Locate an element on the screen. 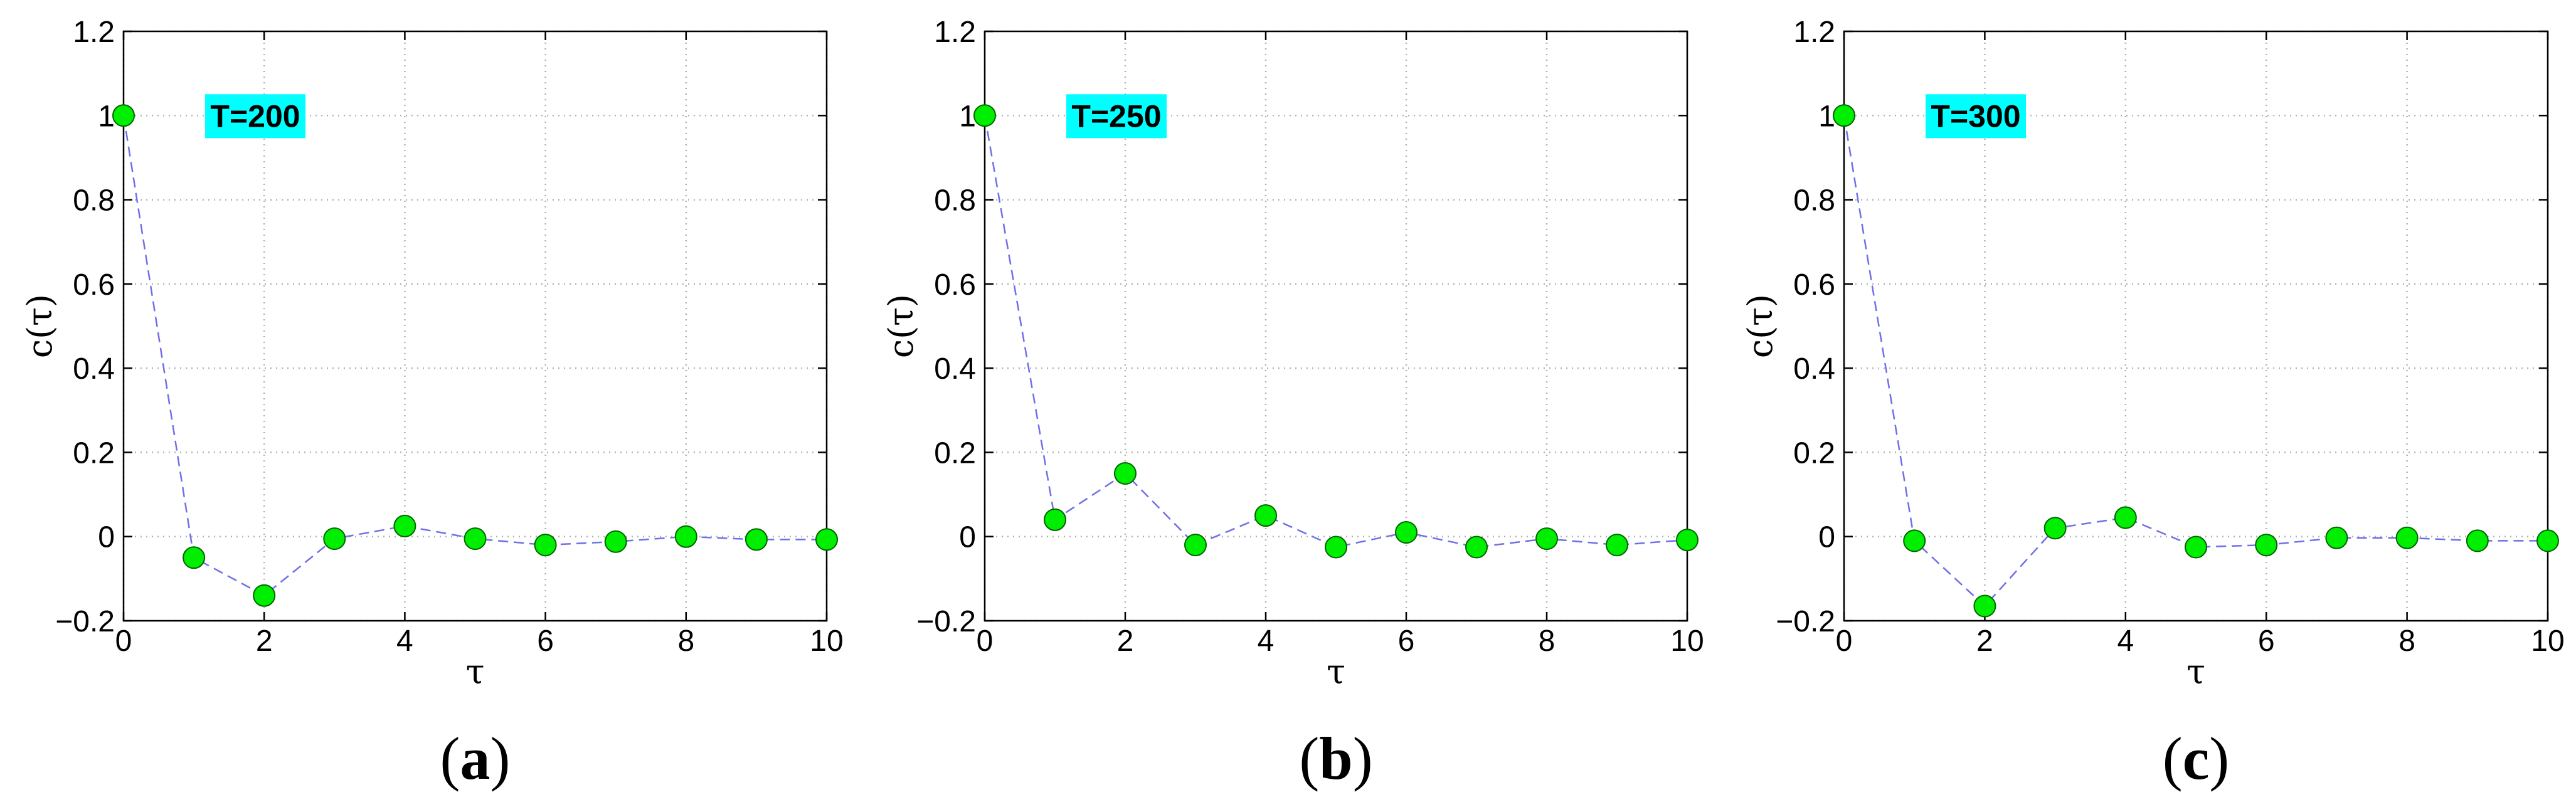  annotation-label: T=300 is located at coordinates (1975, 116).